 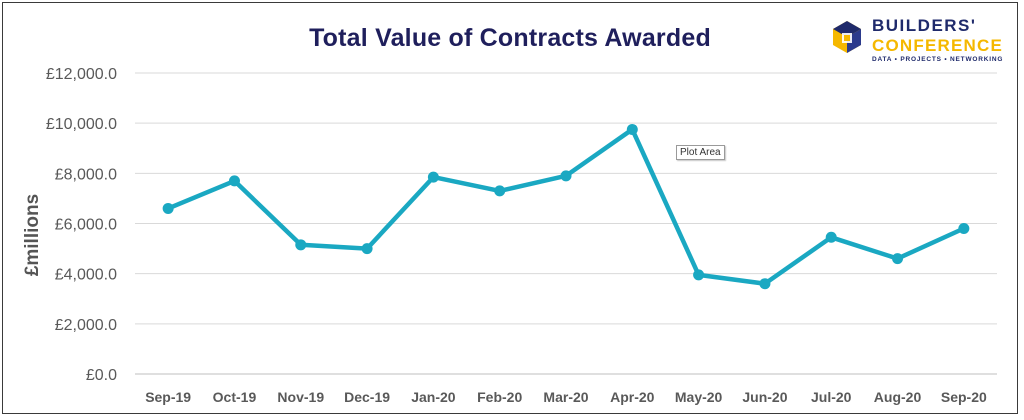 I want to click on x-tick-label: May-20, so click(x=699, y=397).